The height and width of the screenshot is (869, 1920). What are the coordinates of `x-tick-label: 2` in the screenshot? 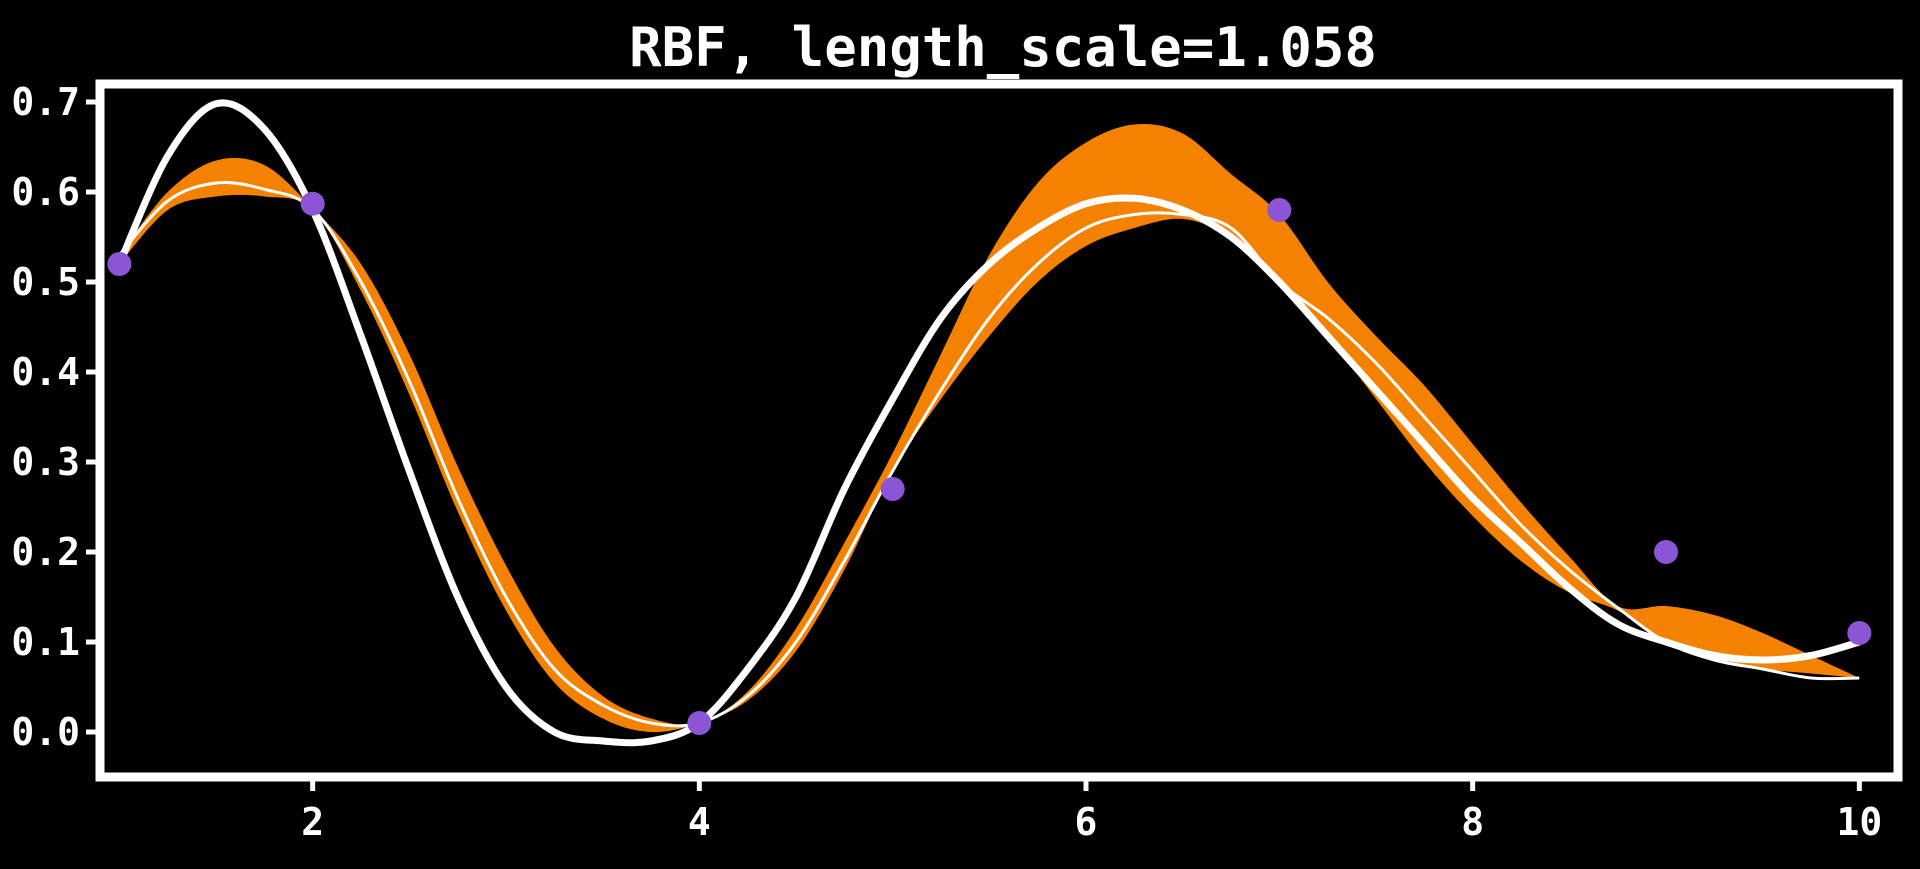 It's located at (312, 822).